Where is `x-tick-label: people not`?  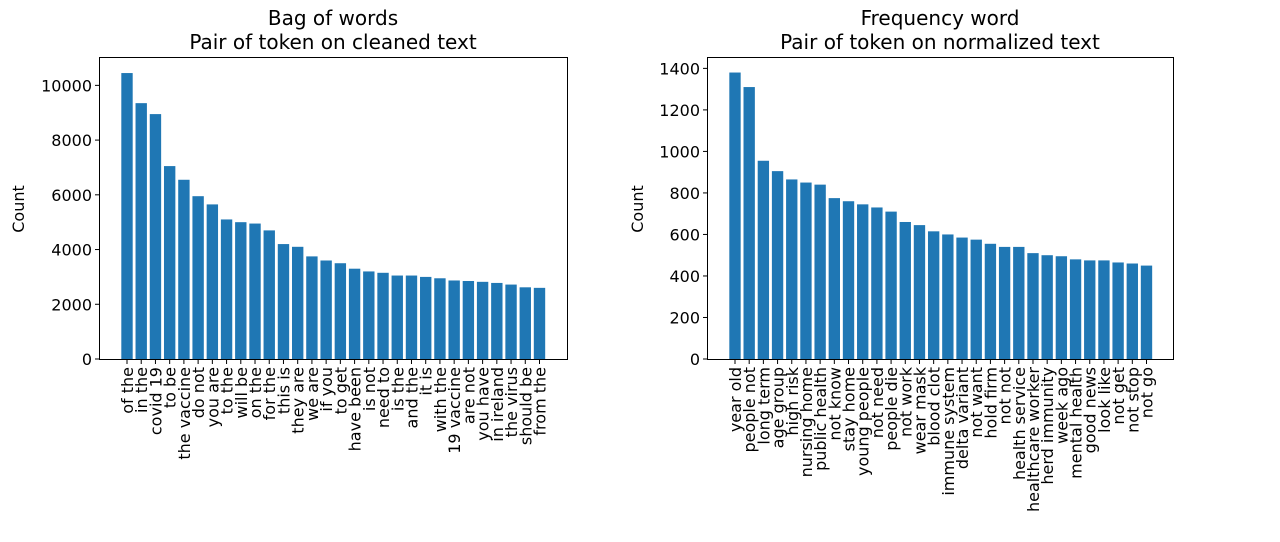 x-tick-label: people not is located at coordinates (749, 410).